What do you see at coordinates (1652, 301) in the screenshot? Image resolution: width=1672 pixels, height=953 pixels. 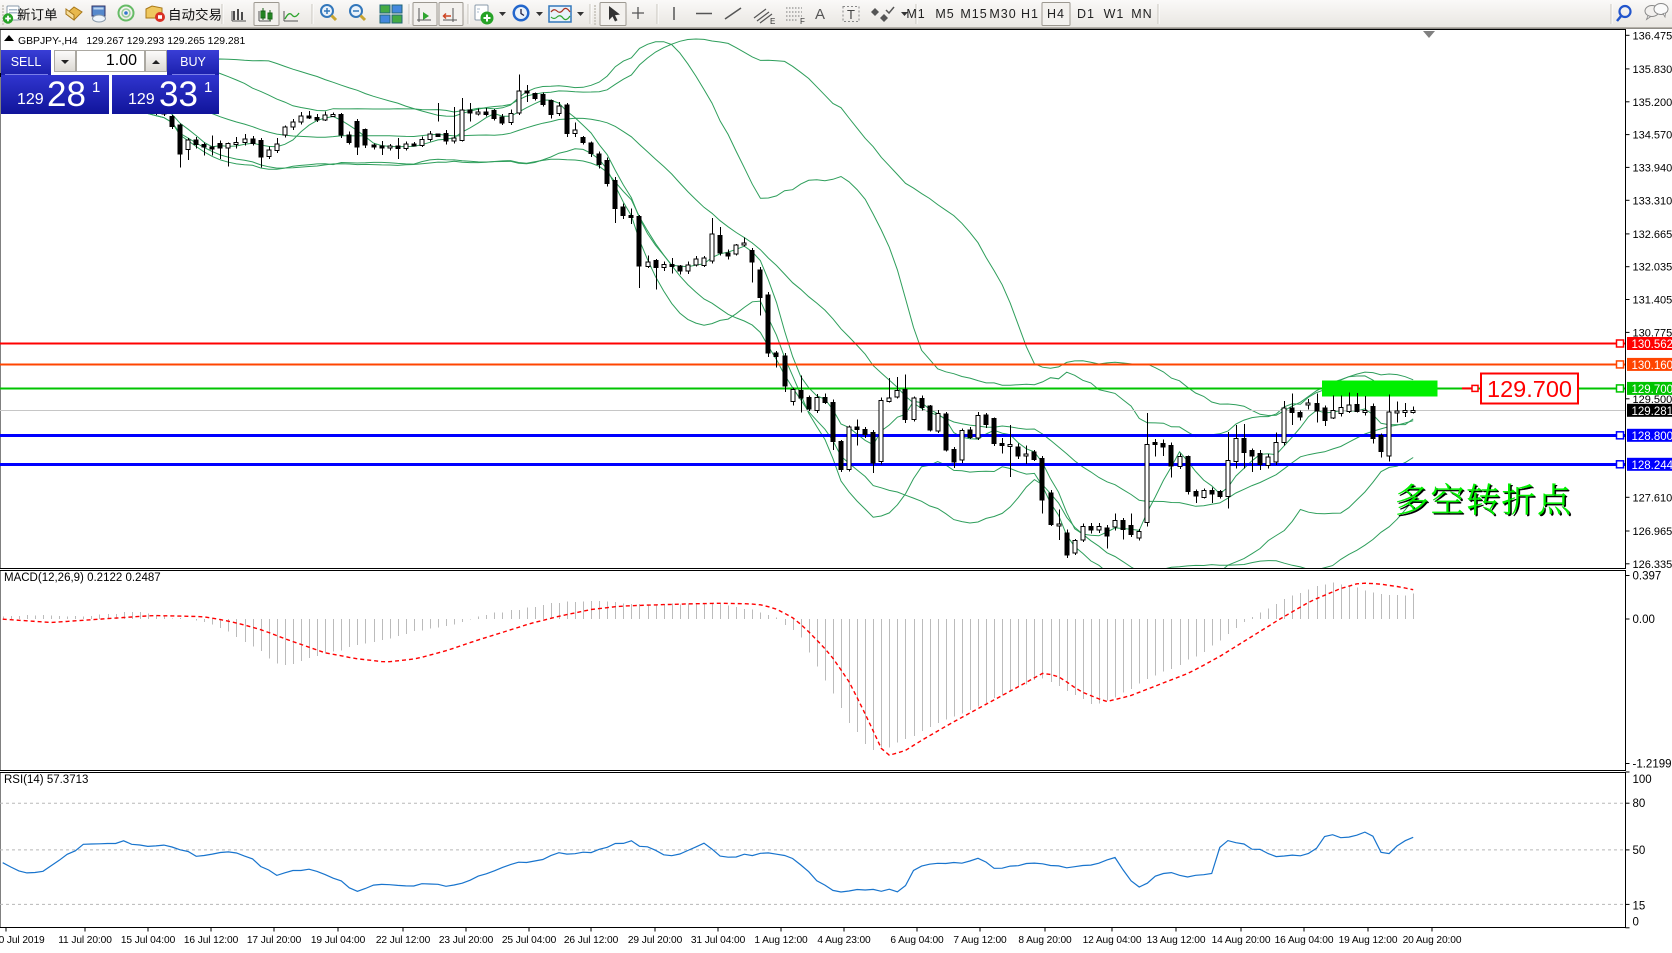 I see `svg-text: 131.405` at bounding box center [1652, 301].